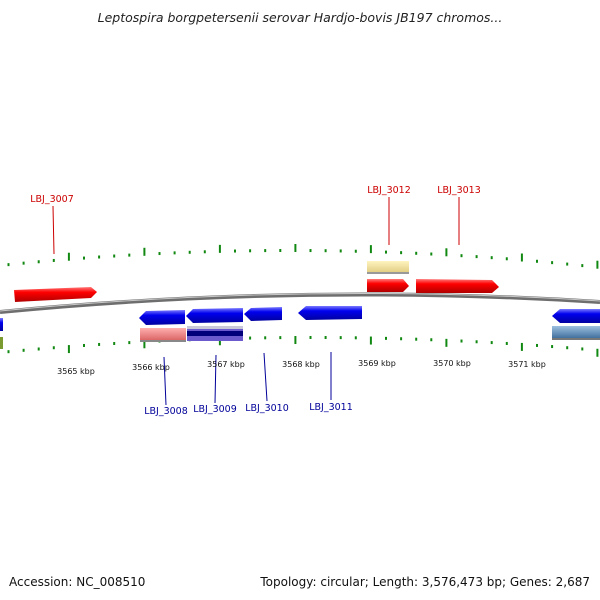 The image size is (600, 600). I want to click on gene-lbj-3012-arrow, so click(388, 285).